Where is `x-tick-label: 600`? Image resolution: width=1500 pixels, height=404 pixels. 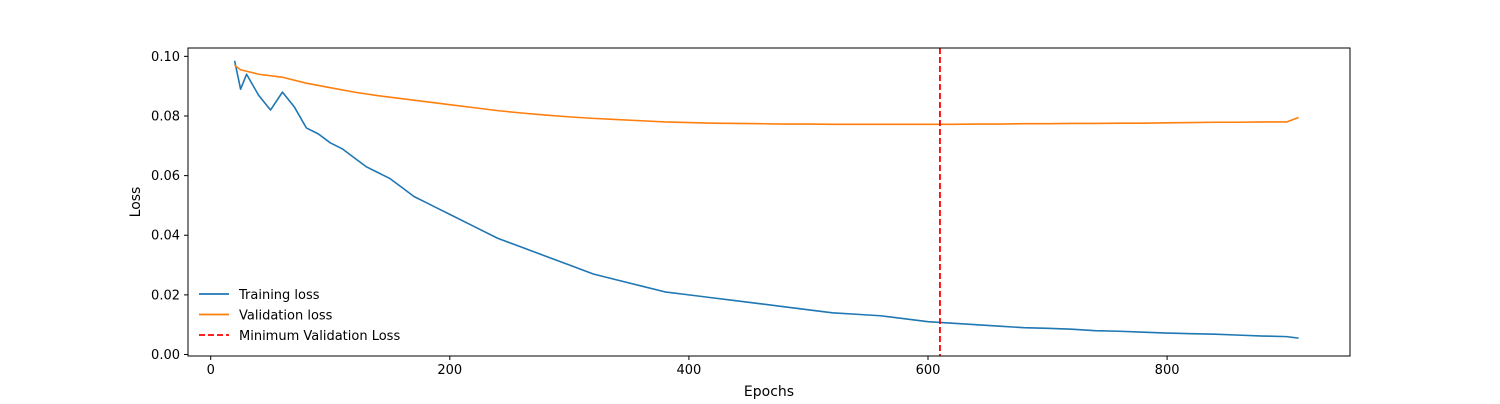 x-tick-label: 600 is located at coordinates (928, 370).